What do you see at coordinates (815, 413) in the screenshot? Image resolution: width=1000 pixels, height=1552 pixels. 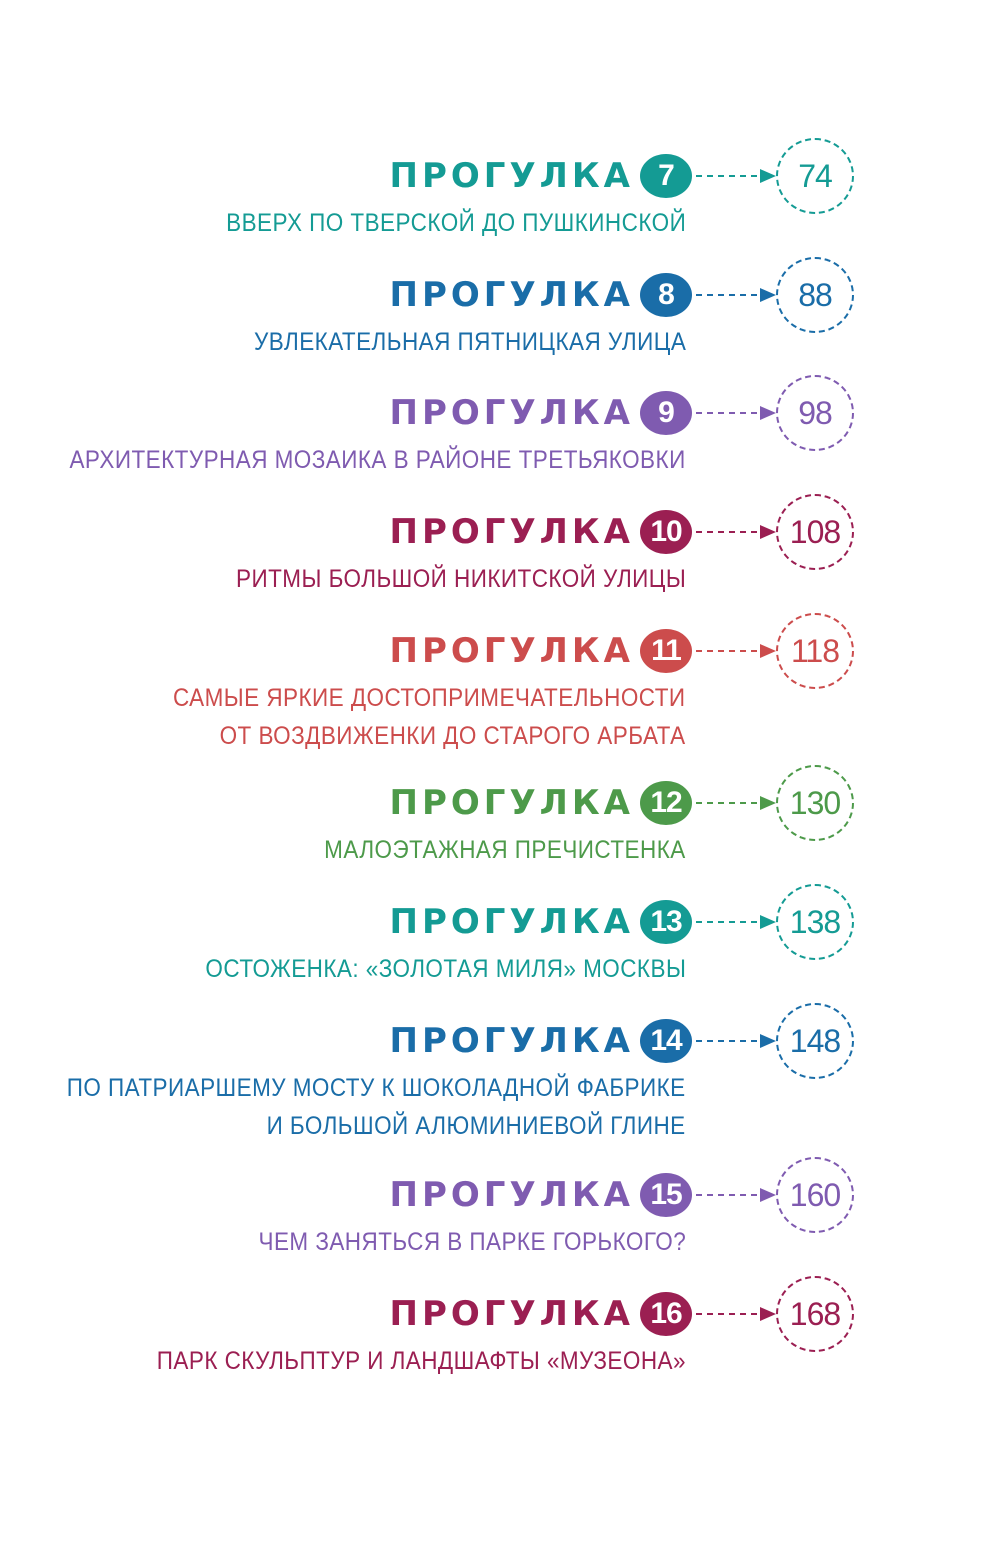 I see `page-number: 98` at bounding box center [815, 413].